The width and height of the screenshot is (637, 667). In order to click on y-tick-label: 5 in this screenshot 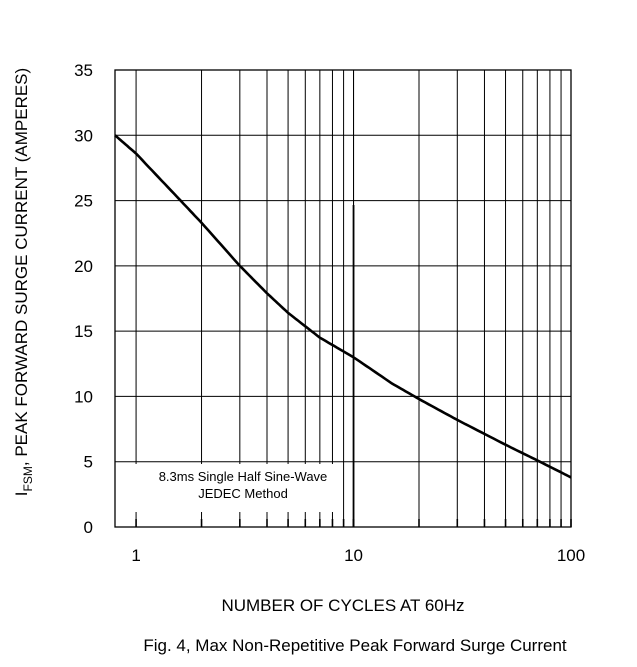, I will do `click(88, 462)`.